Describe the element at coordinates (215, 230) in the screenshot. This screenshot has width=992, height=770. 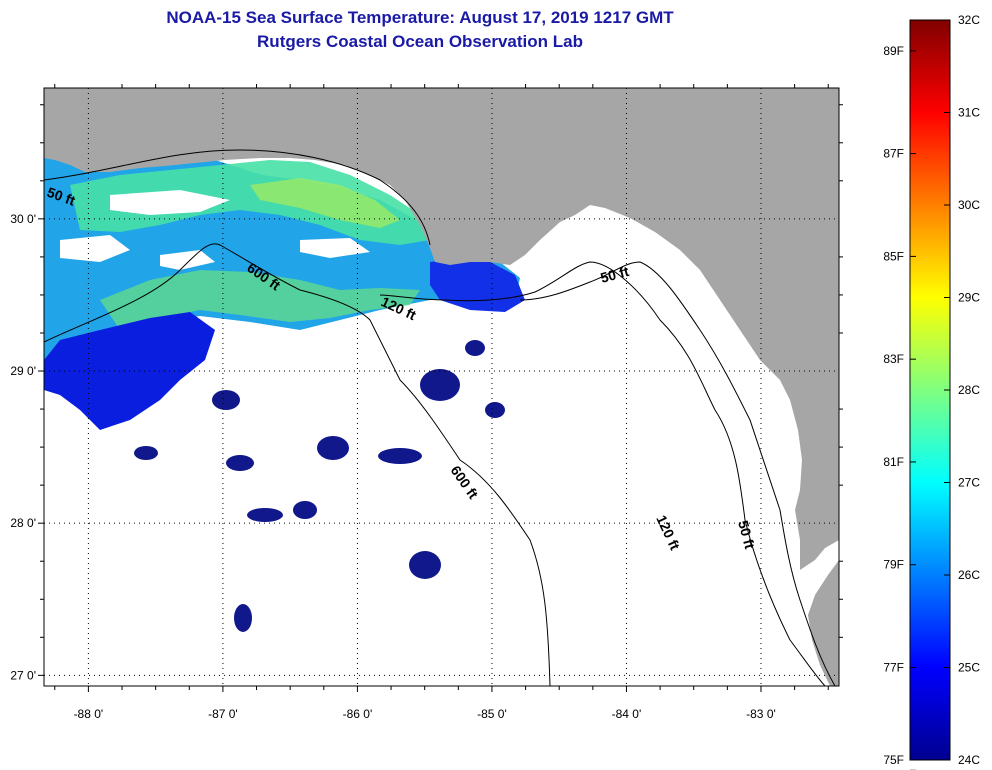
I see `no-data-gaps` at that location.